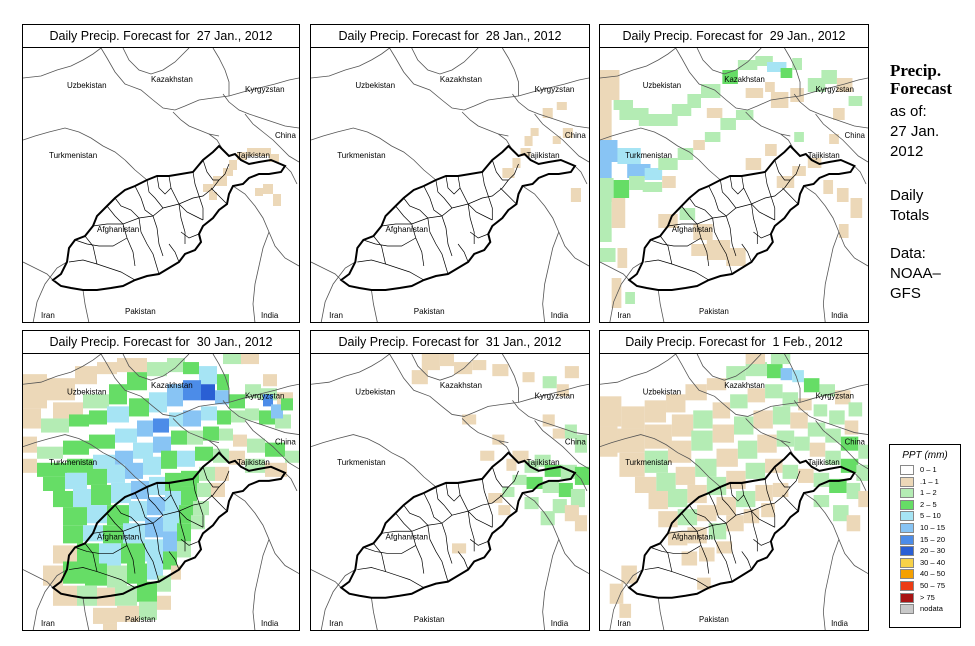  I want to click on legend-item: nodata, so click(925, 609).